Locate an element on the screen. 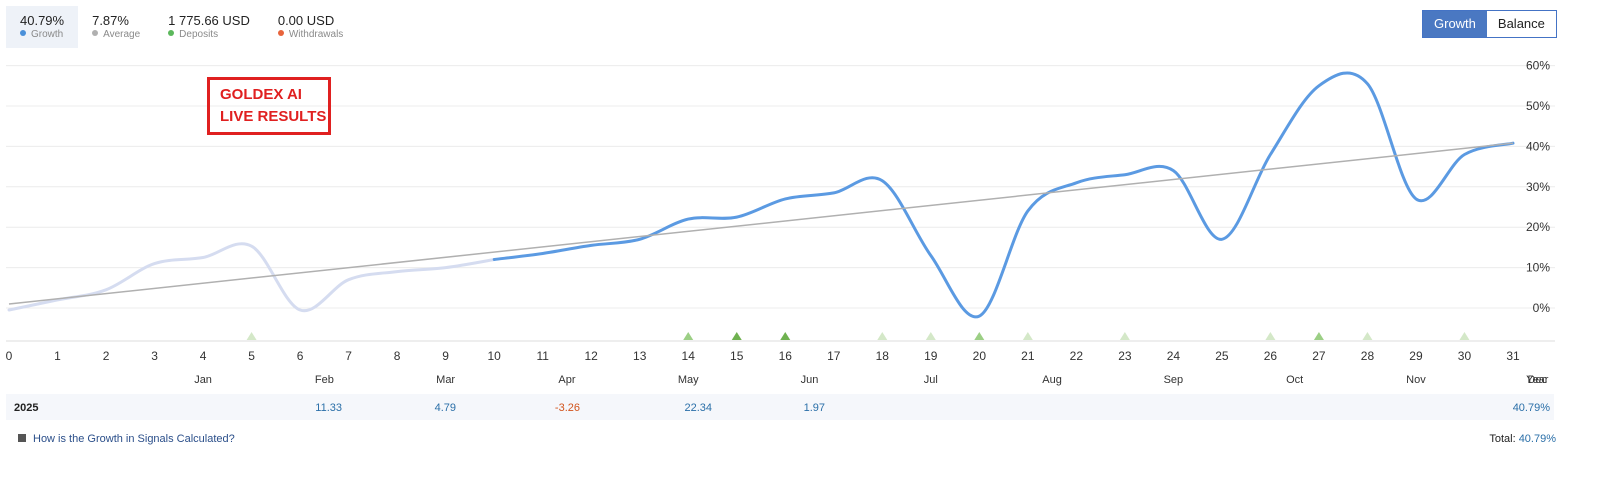  month-label: Dec is located at coordinates (1537, 380).